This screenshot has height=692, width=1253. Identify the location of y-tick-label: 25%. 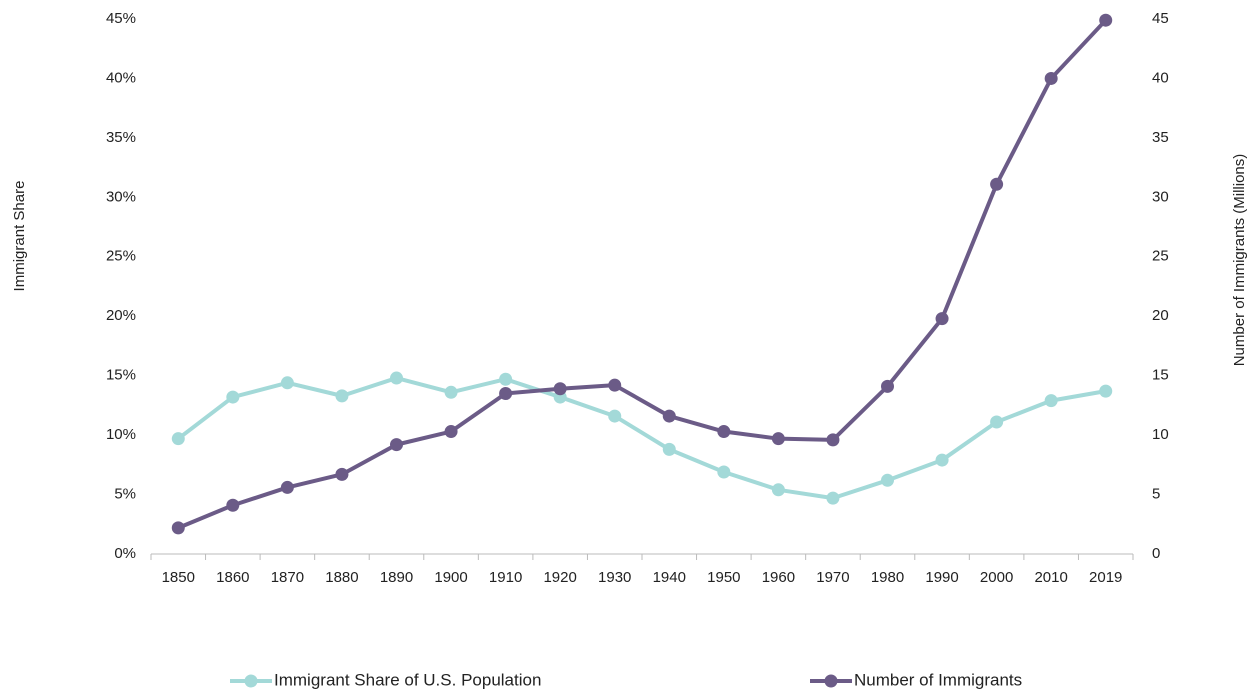
(121, 256).